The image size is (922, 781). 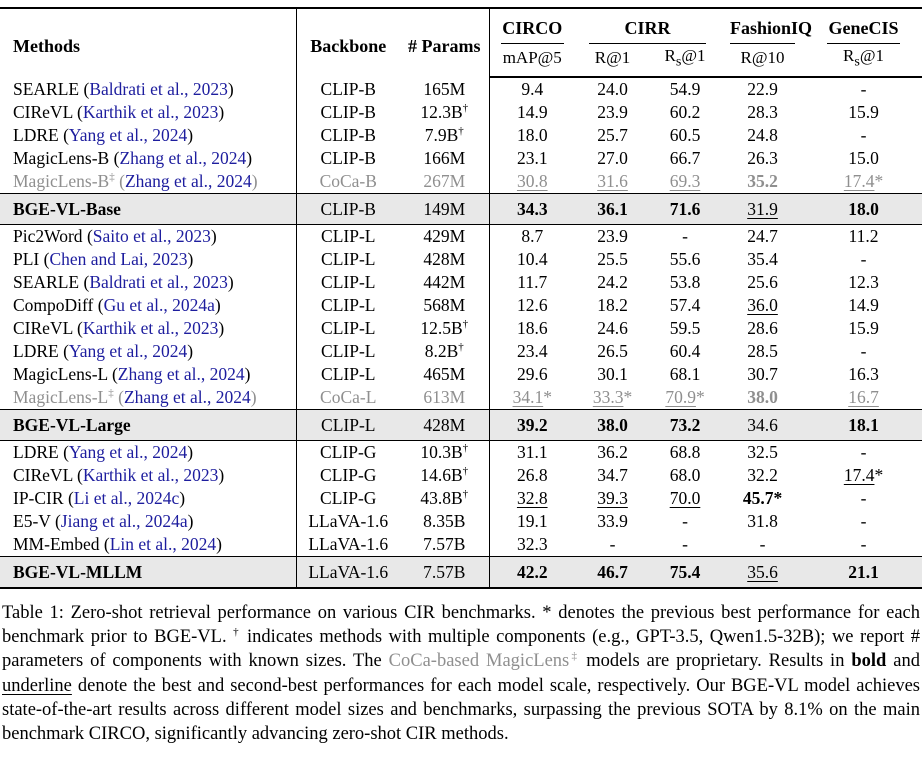 What do you see at coordinates (532, 498) in the screenshot?
I see `metric-value: 32.8` at bounding box center [532, 498].